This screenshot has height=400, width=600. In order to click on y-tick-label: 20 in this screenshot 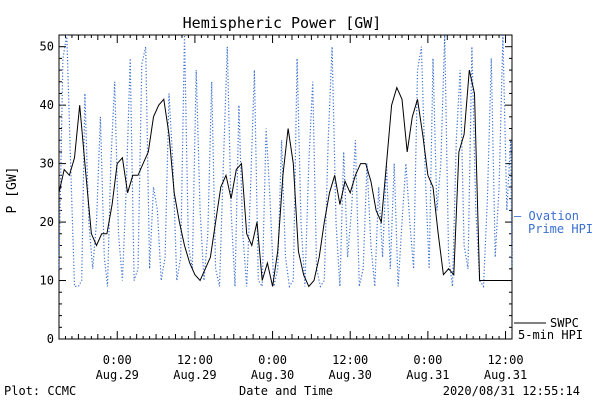, I will do `click(47, 222)`.